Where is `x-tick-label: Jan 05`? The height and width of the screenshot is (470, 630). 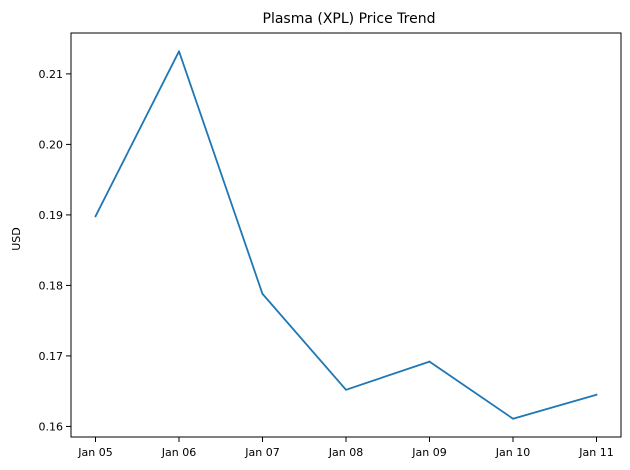 x-tick-label: Jan 05 is located at coordinates (94, 452).